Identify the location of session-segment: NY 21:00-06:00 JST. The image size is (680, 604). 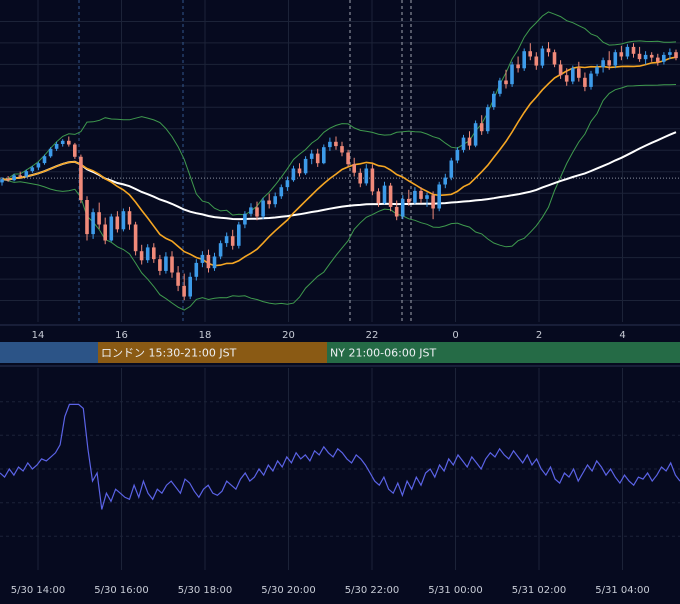
(503, 352).